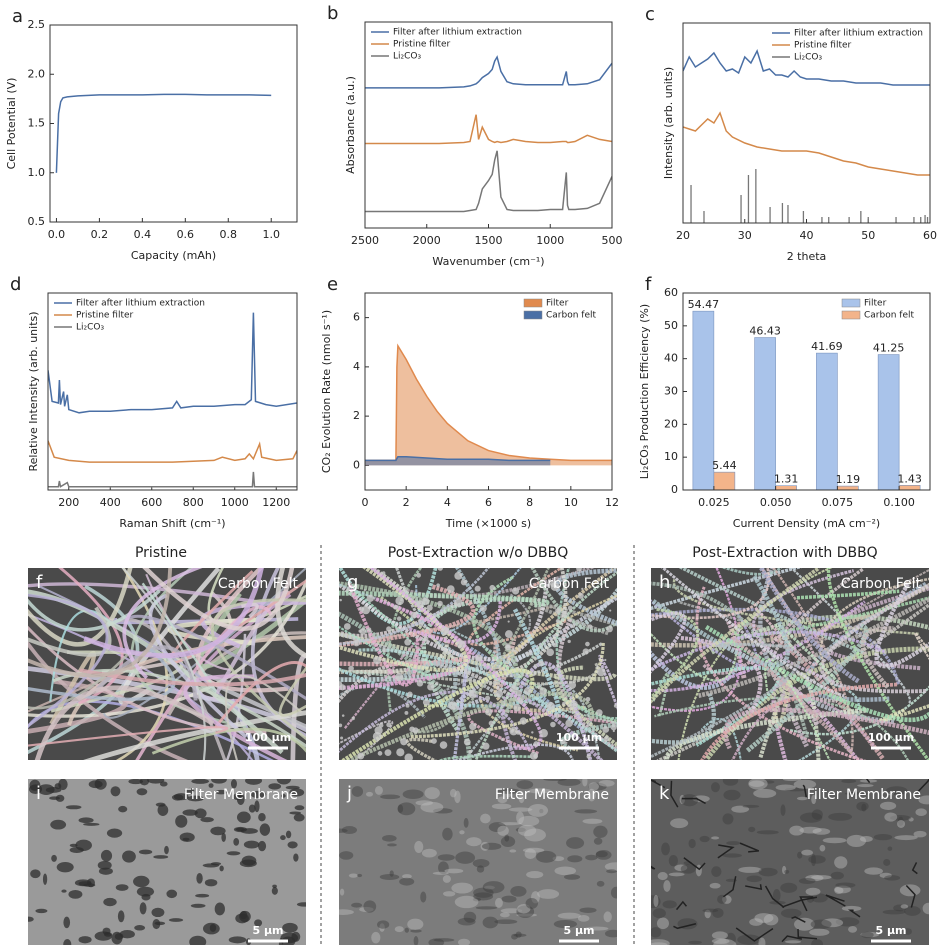 The height and width of the screenshot is (945, 945). I want to click on bar, so click(888, 422).